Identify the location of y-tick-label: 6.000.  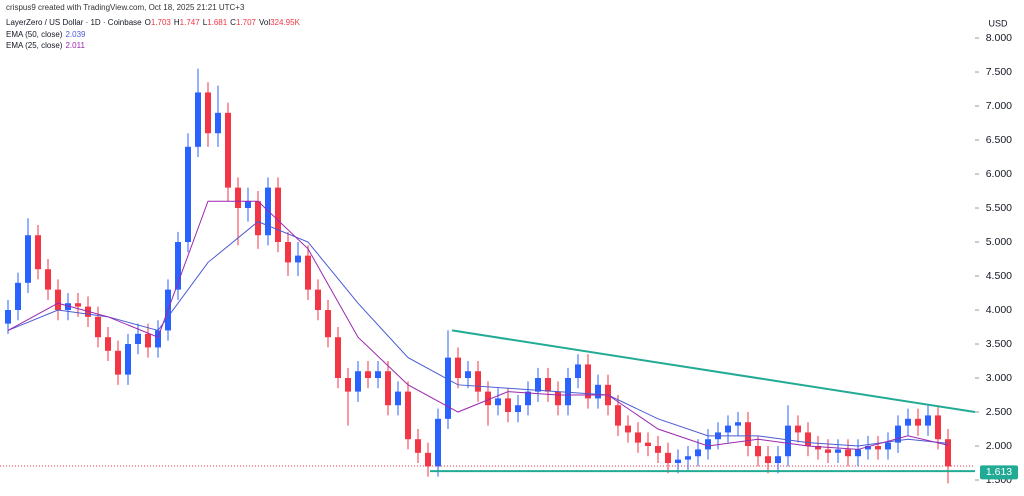
(999, 174).